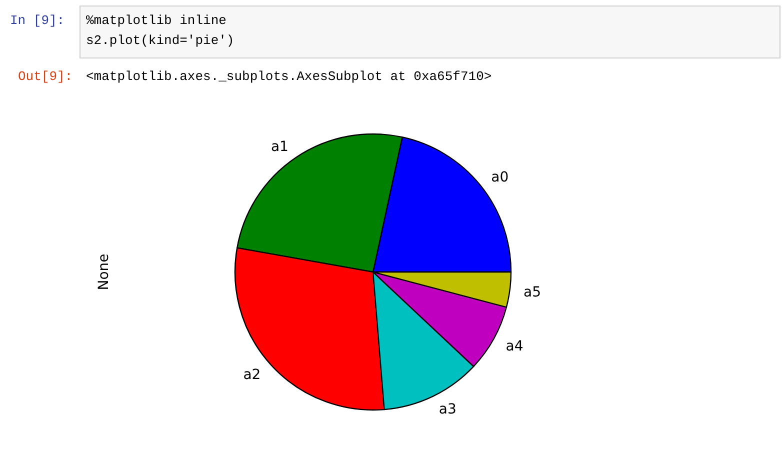  Describe the element at coordinates (447, 410) in the screenshot. I see `slice-label: a3` at that location.